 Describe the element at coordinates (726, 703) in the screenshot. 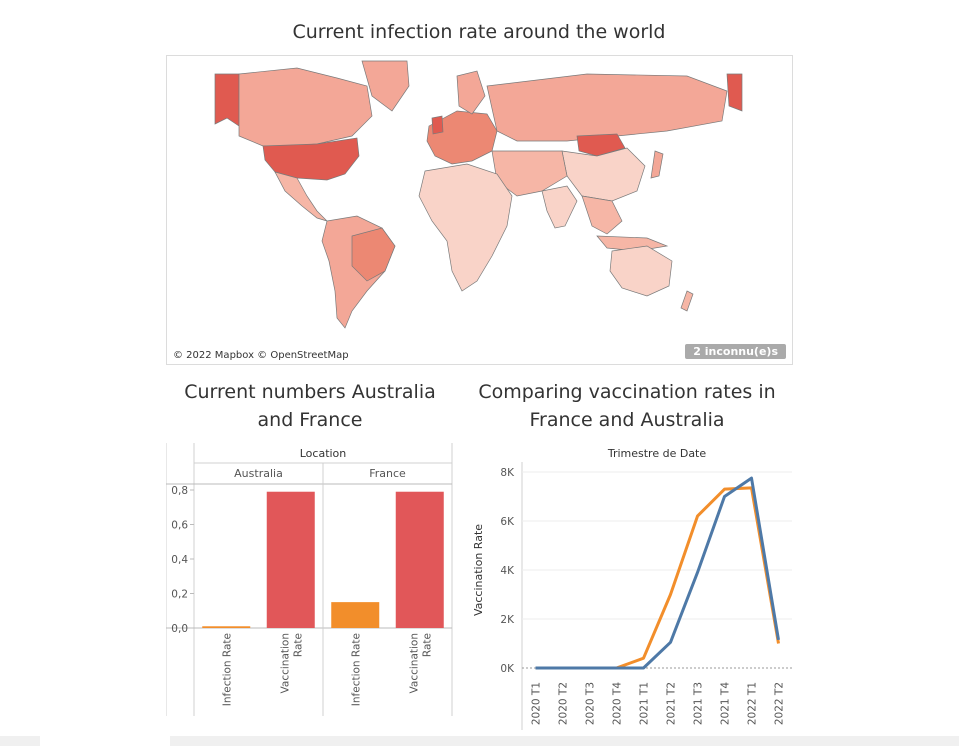

I see `line-x-tick-label: 2021 T4` at that location.